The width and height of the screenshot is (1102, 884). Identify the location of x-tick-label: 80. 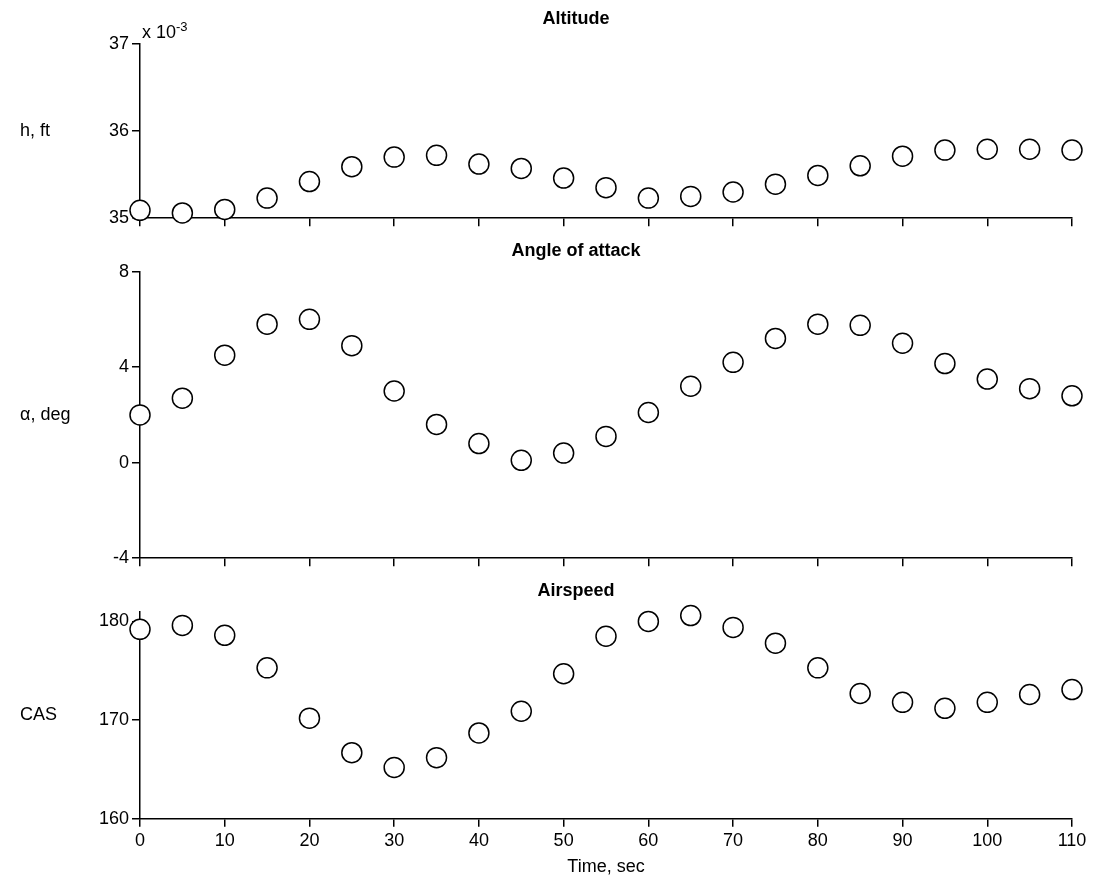
(817, 839).